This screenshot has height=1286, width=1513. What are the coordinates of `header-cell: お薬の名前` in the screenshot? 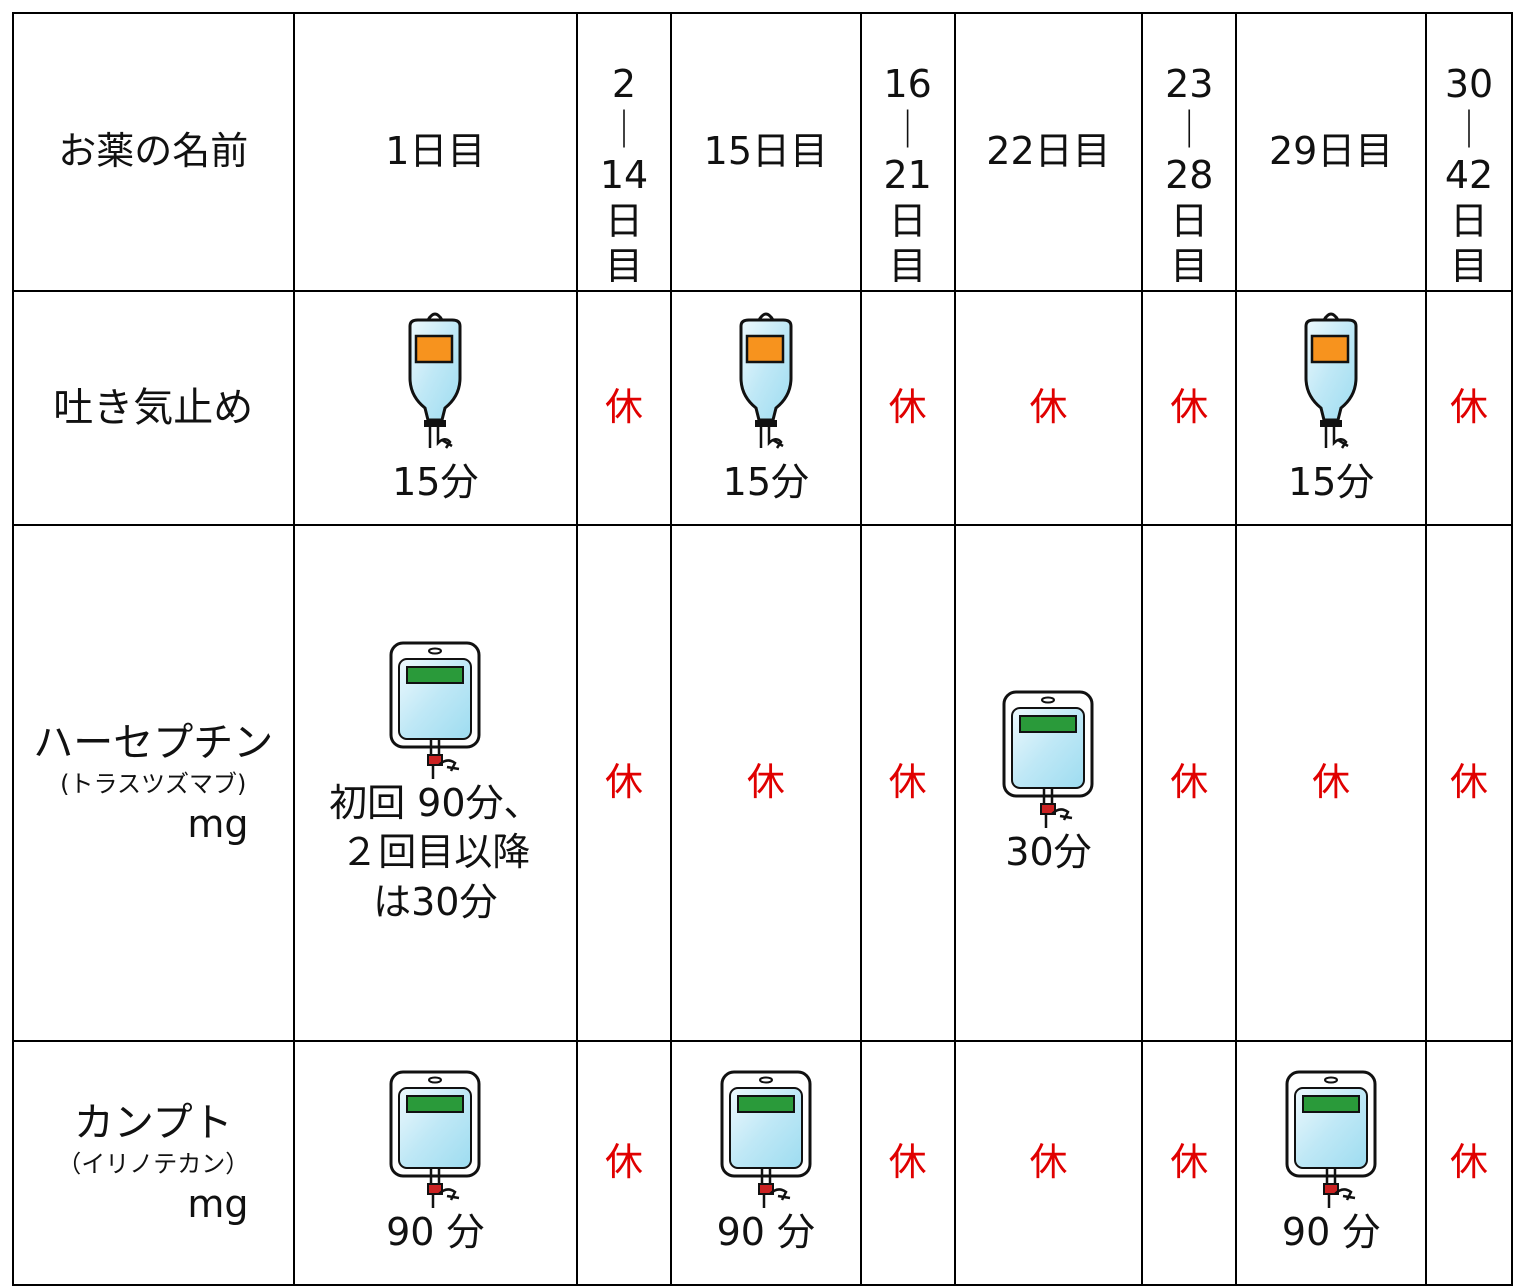 It's located at (153, 152).